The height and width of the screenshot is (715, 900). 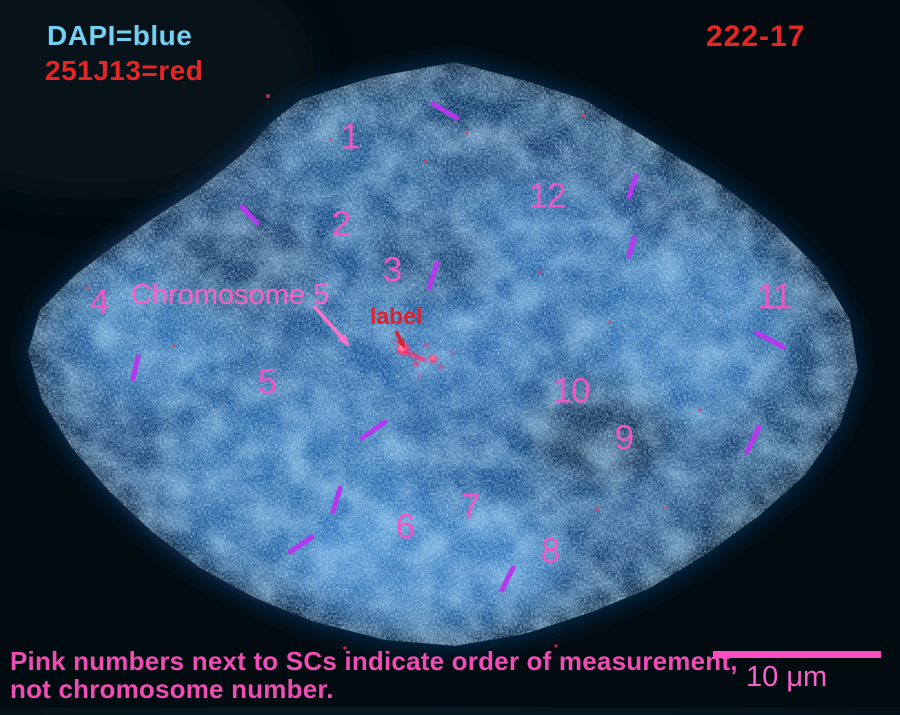 What do you see at coordinates (405, 527) in the screenshot?
I see `sc-number-6: 6` at bounding box center [405, 527].